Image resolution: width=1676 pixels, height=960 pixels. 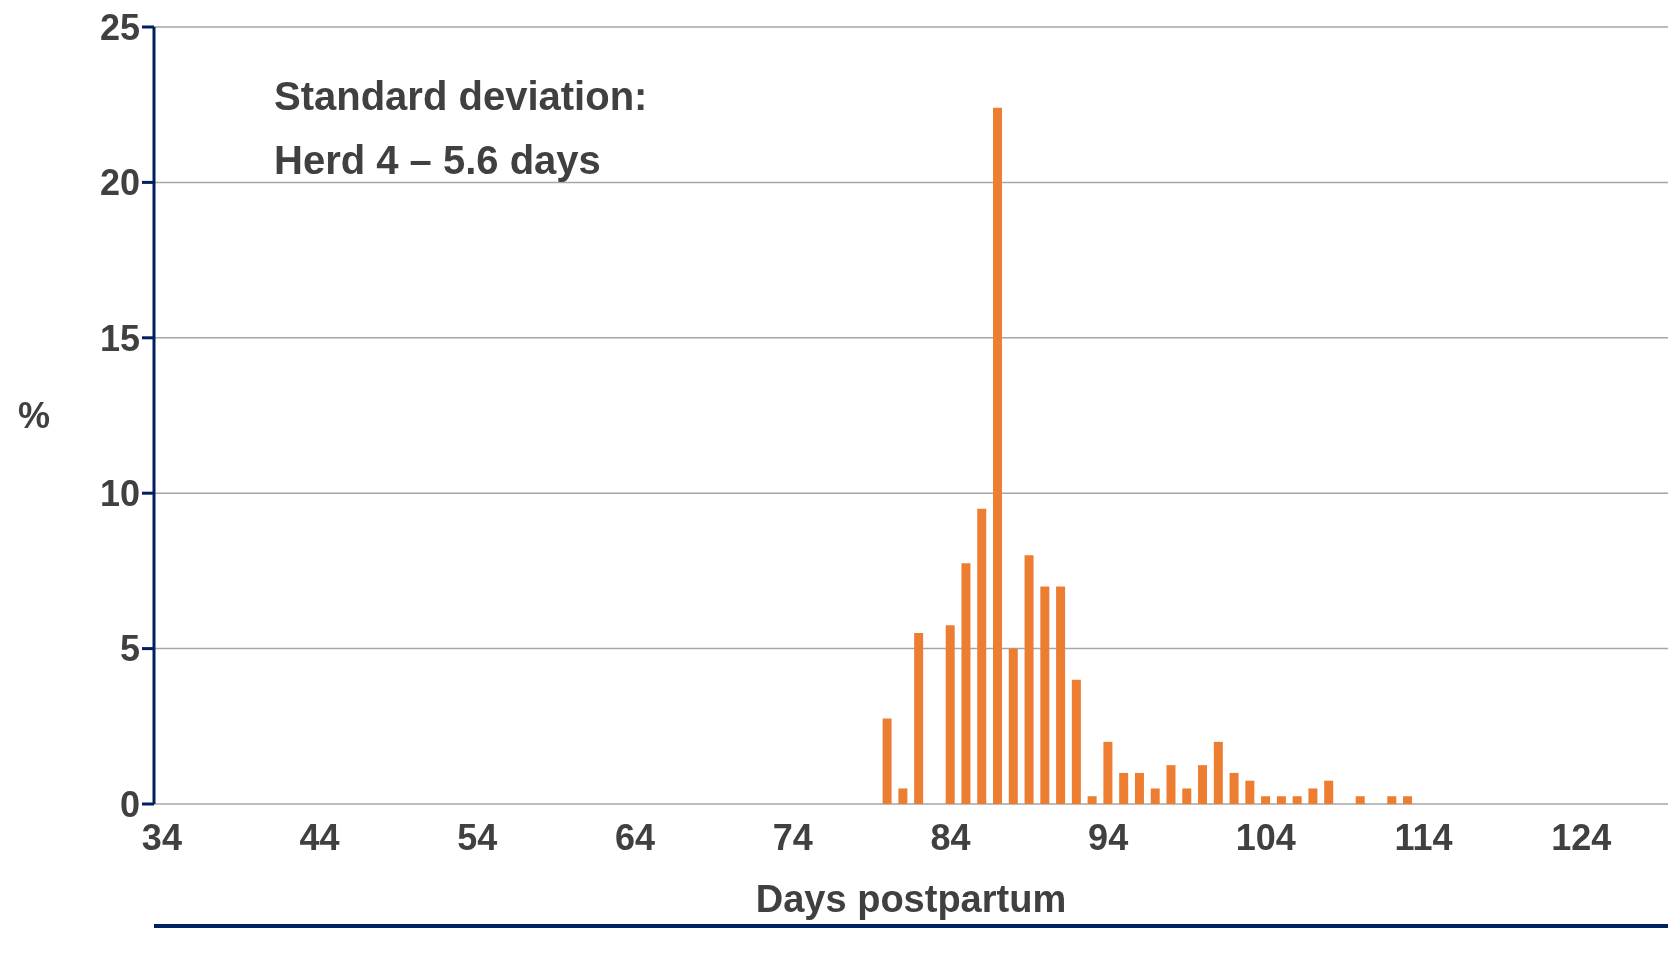 What do you see at coordinates (119, 27) in the screenshot?
I see `y-tick-label: 25` at bounding box center [119, 27].